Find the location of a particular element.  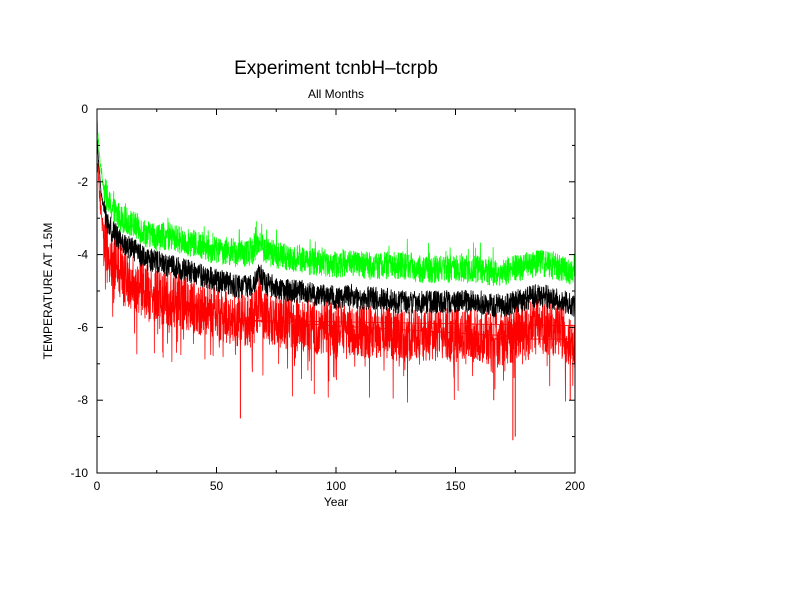

y-tick-label: -4 is located at coordinates (82, 255).